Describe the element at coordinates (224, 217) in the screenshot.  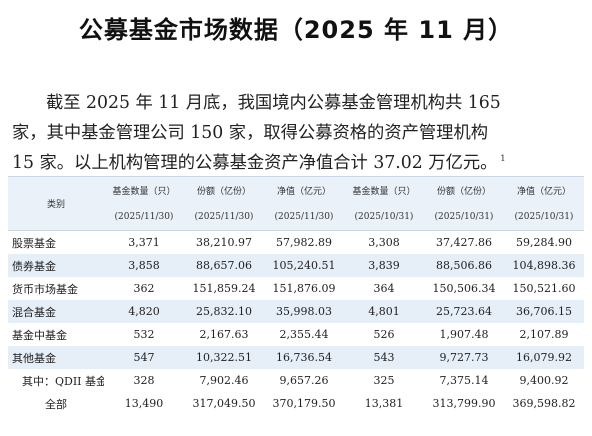
I see `date-shares-nov: (2025/11/30)` at that location.